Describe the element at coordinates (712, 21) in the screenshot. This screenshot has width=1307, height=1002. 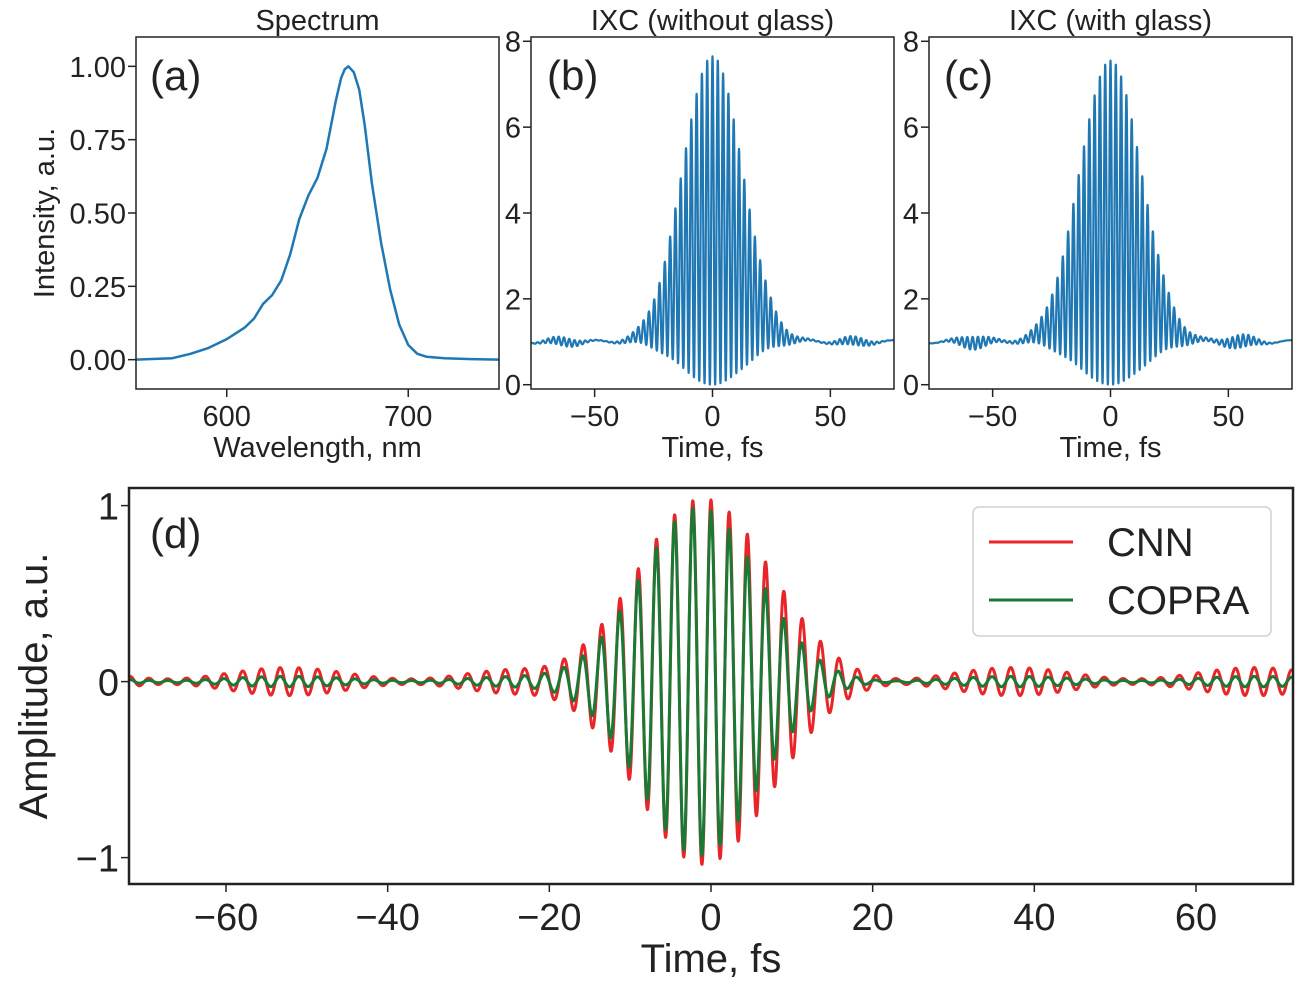
I see `chart-title: IXC (without glass)` at that location.